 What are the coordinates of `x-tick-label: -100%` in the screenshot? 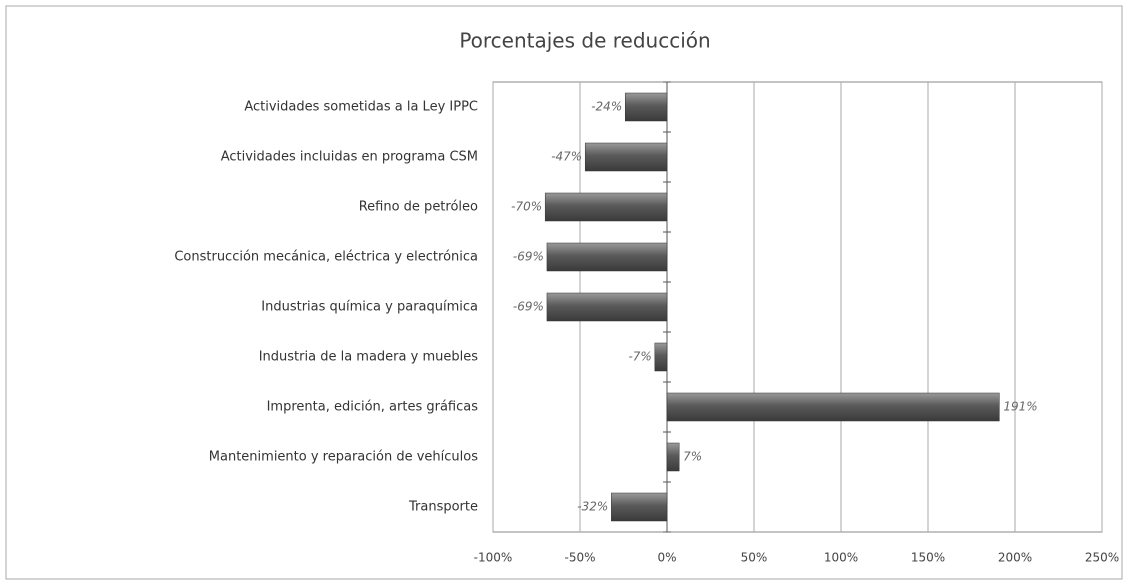 It's located at (493, 558).